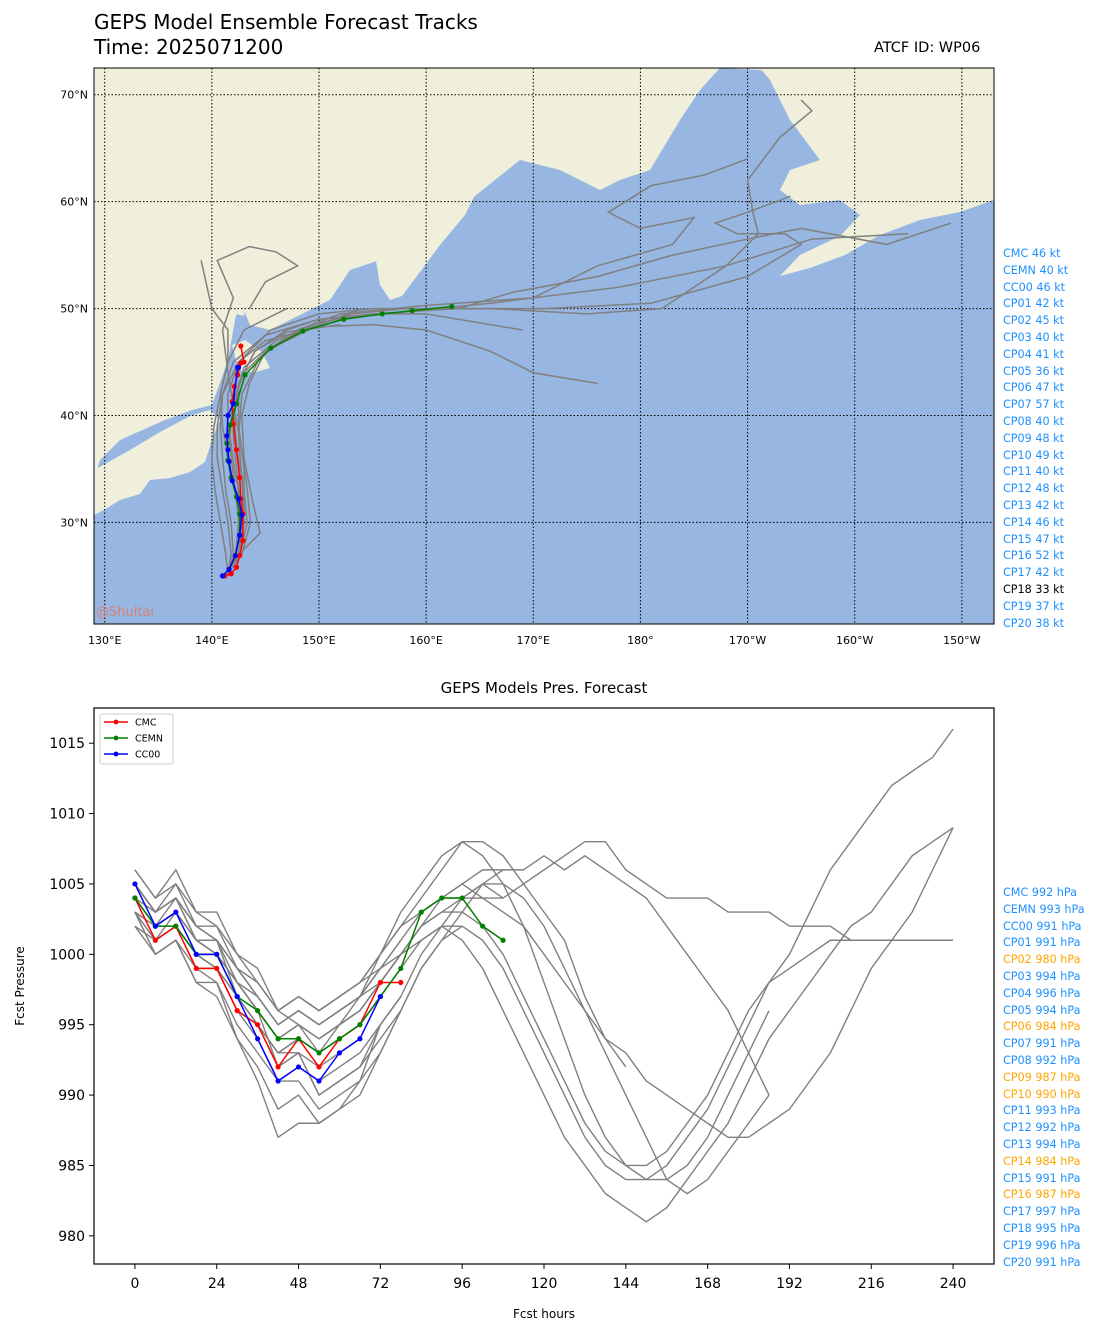 This screenshot has width=1108, height=1335. I want to click on legend-label-cc00: CC00, so click(147, 755).